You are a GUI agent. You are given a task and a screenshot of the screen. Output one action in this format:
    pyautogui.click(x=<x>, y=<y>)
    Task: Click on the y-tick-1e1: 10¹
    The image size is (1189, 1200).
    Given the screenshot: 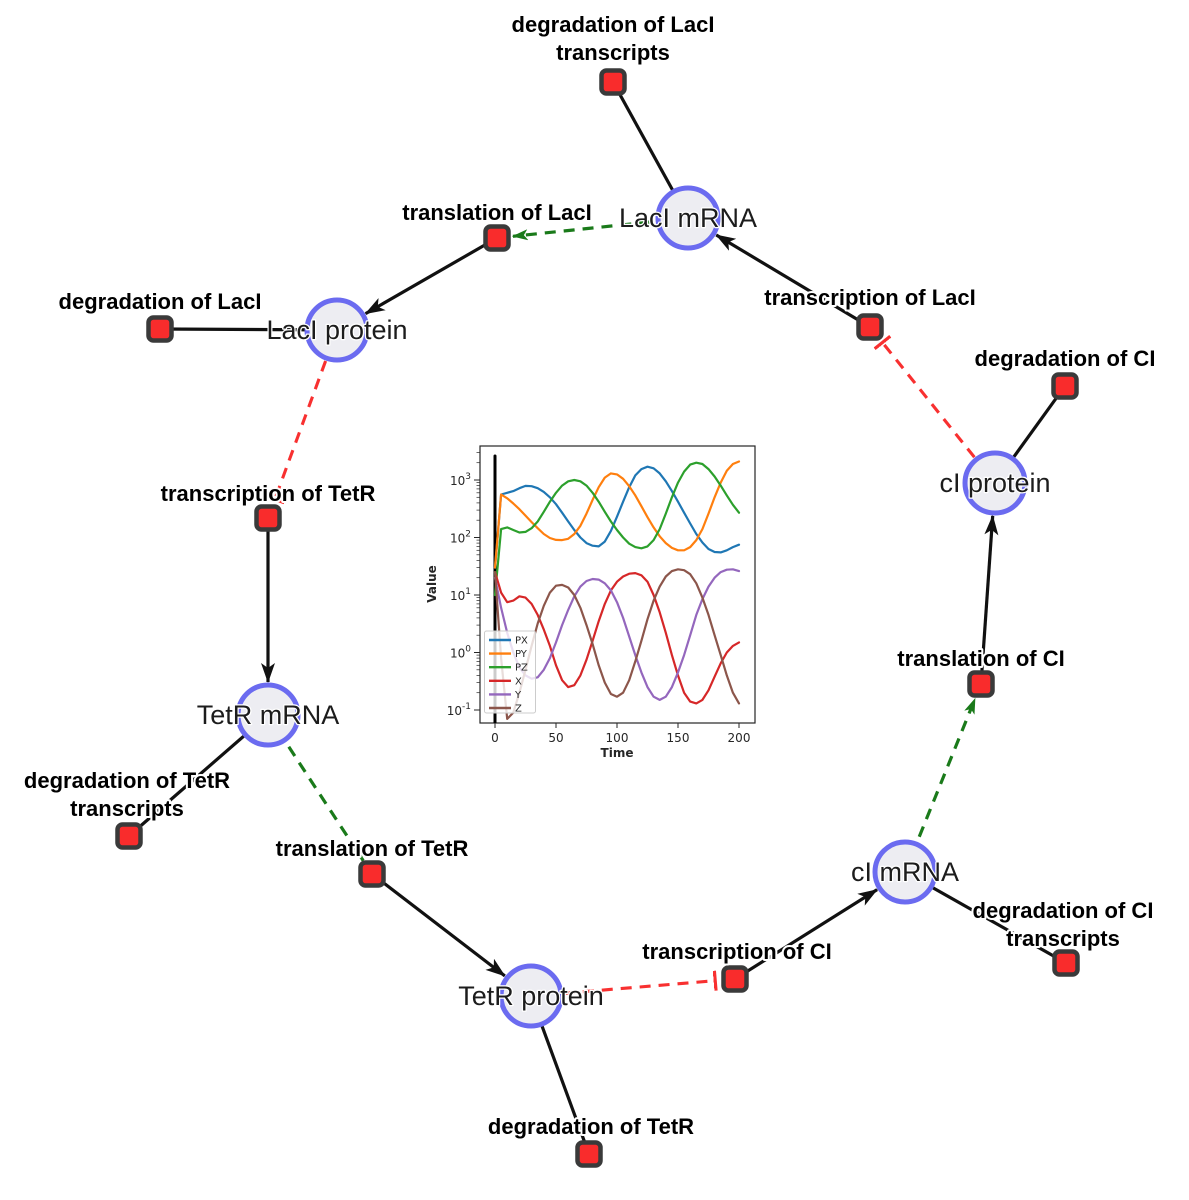 What is the action you would take?
    pyautogui.click(x=460, y=595)
    